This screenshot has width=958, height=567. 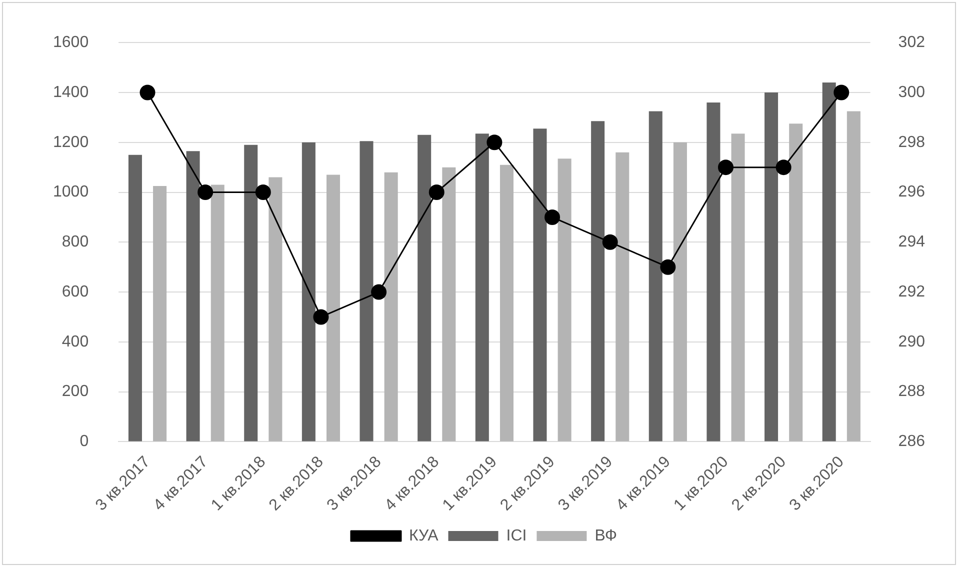 What do you see at coordinates (75, 341) in the screenshot?
I see `y-tick-label: 400` at bounding box center [75, 341].